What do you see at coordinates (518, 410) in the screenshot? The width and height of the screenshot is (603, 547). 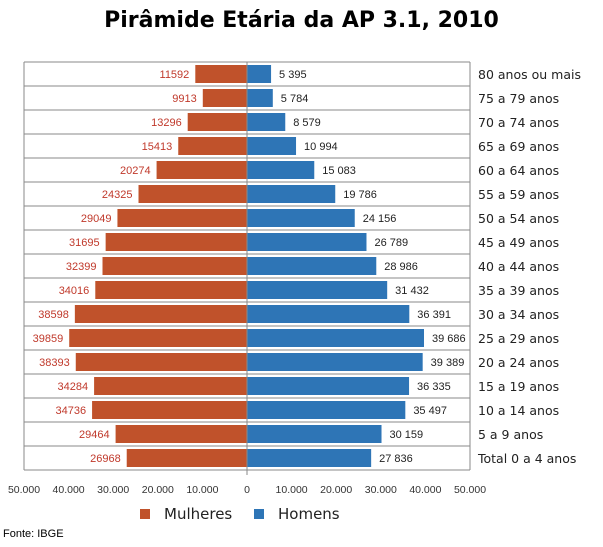 I see `category-label: 10 a 14 anos` at bounding box center [518, 410].